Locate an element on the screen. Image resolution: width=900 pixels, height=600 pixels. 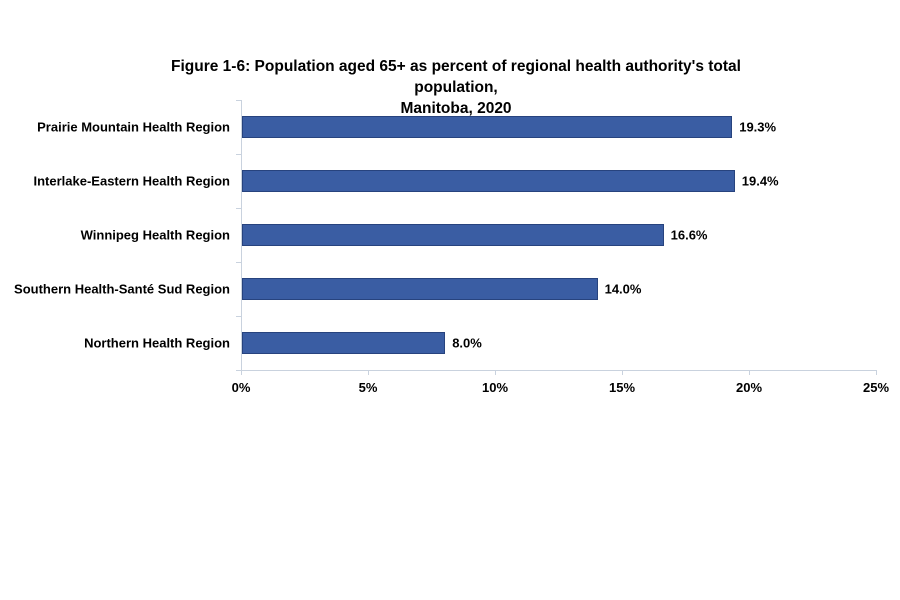
y-axis-line is located at coordinates (241, 235).